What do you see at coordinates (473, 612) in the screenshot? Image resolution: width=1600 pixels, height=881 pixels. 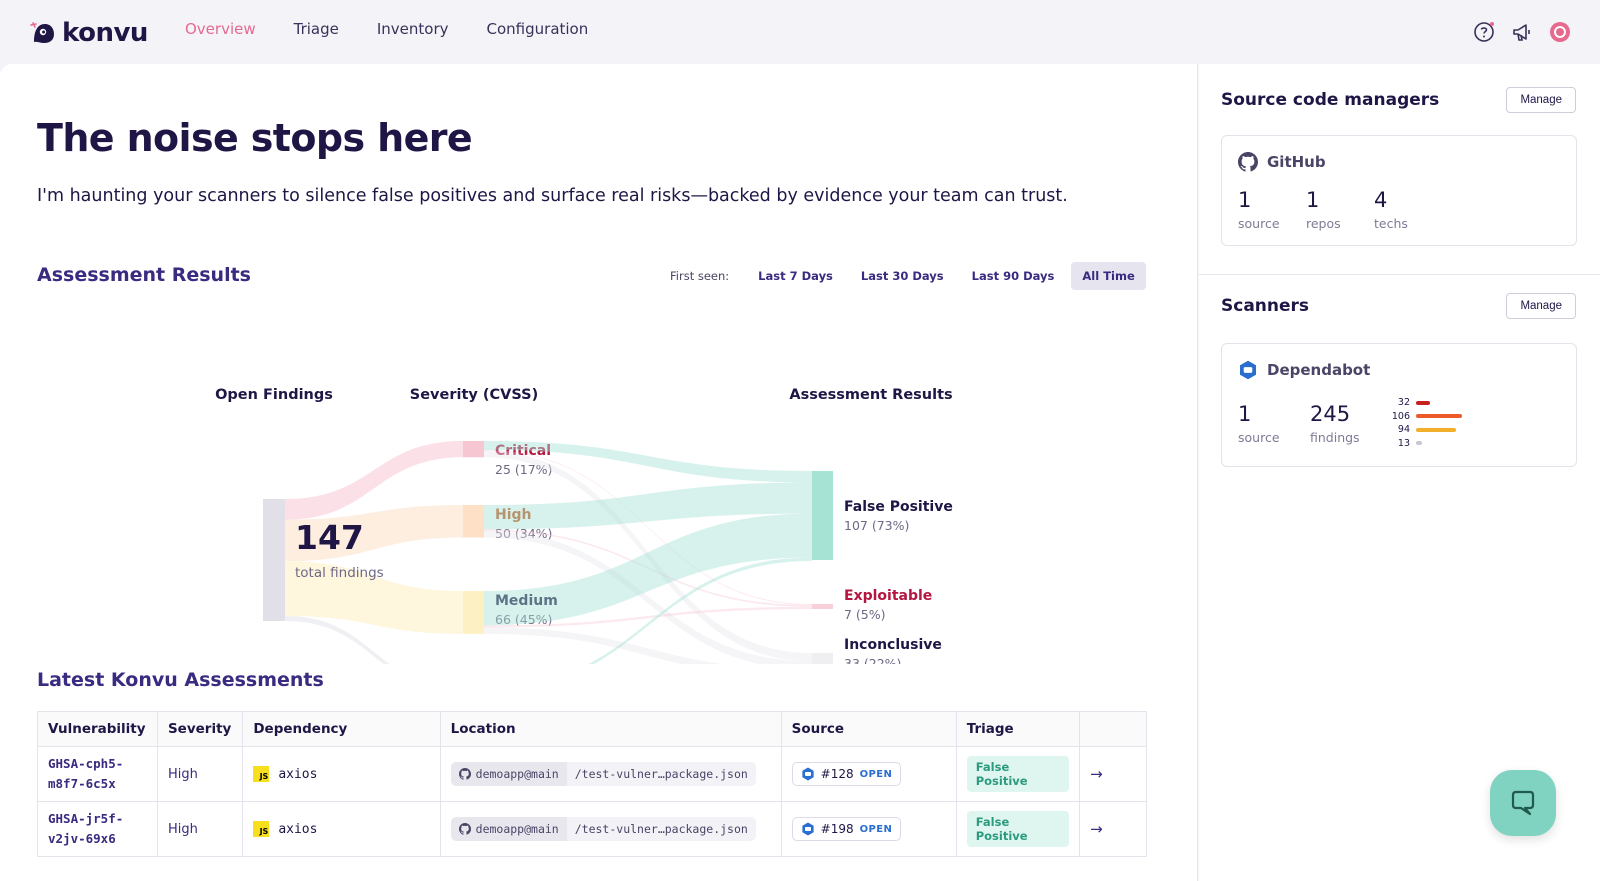 I see `severity-node-medium` at bounding box center [473, 612].